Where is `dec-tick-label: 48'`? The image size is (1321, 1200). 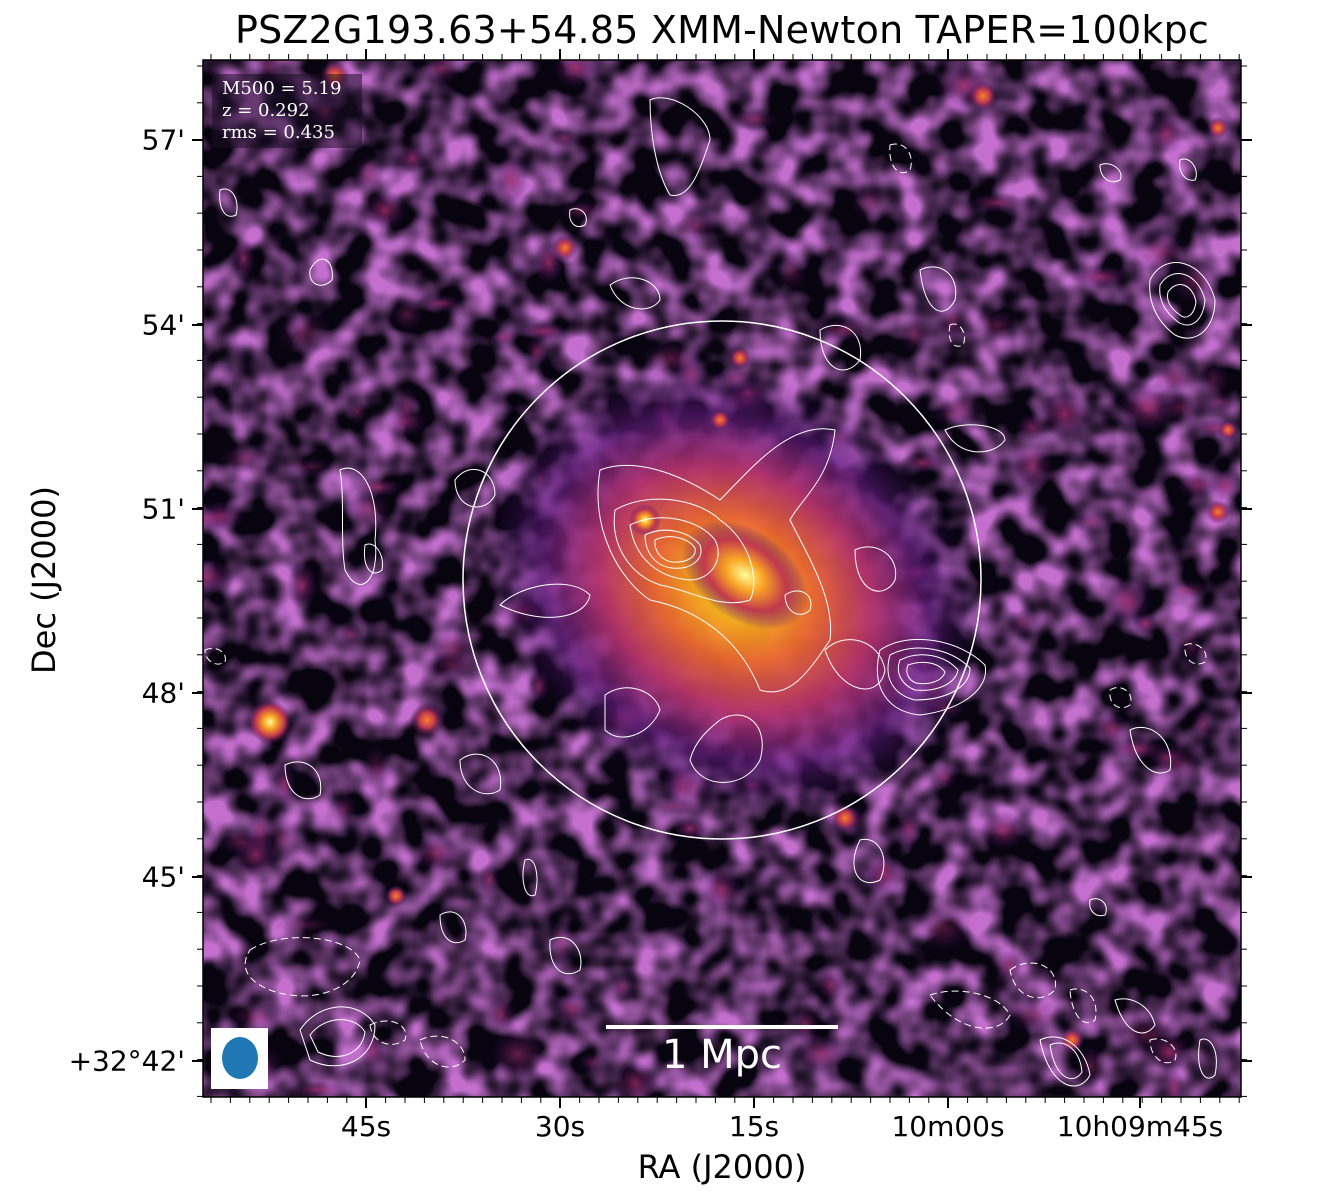 dec-tick-label: 48' is located at coordinates (163, 693).